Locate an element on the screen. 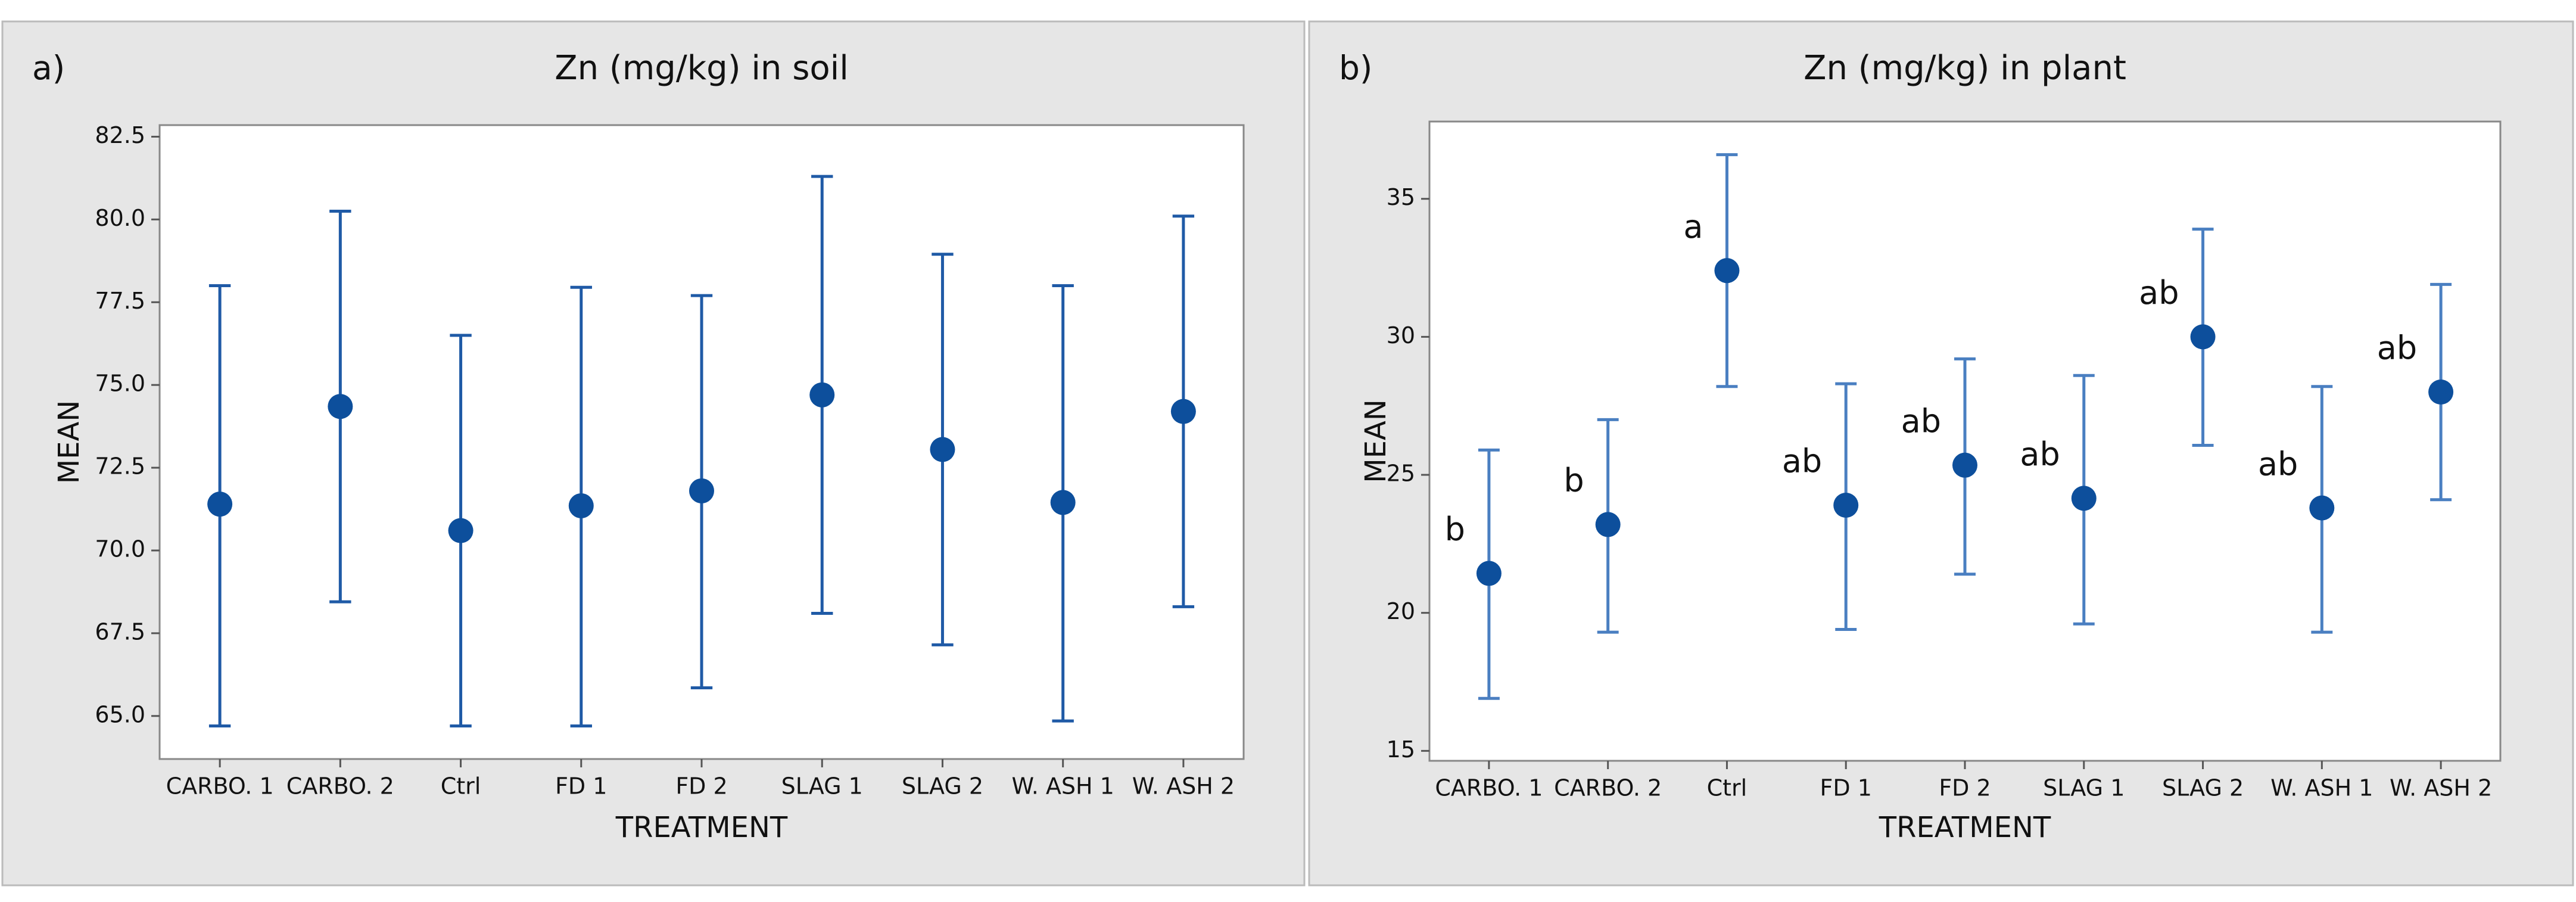 The width and height of the screenshot is (2576, 902). y-tick-label: 35 is located at coordinates (1401, 197).